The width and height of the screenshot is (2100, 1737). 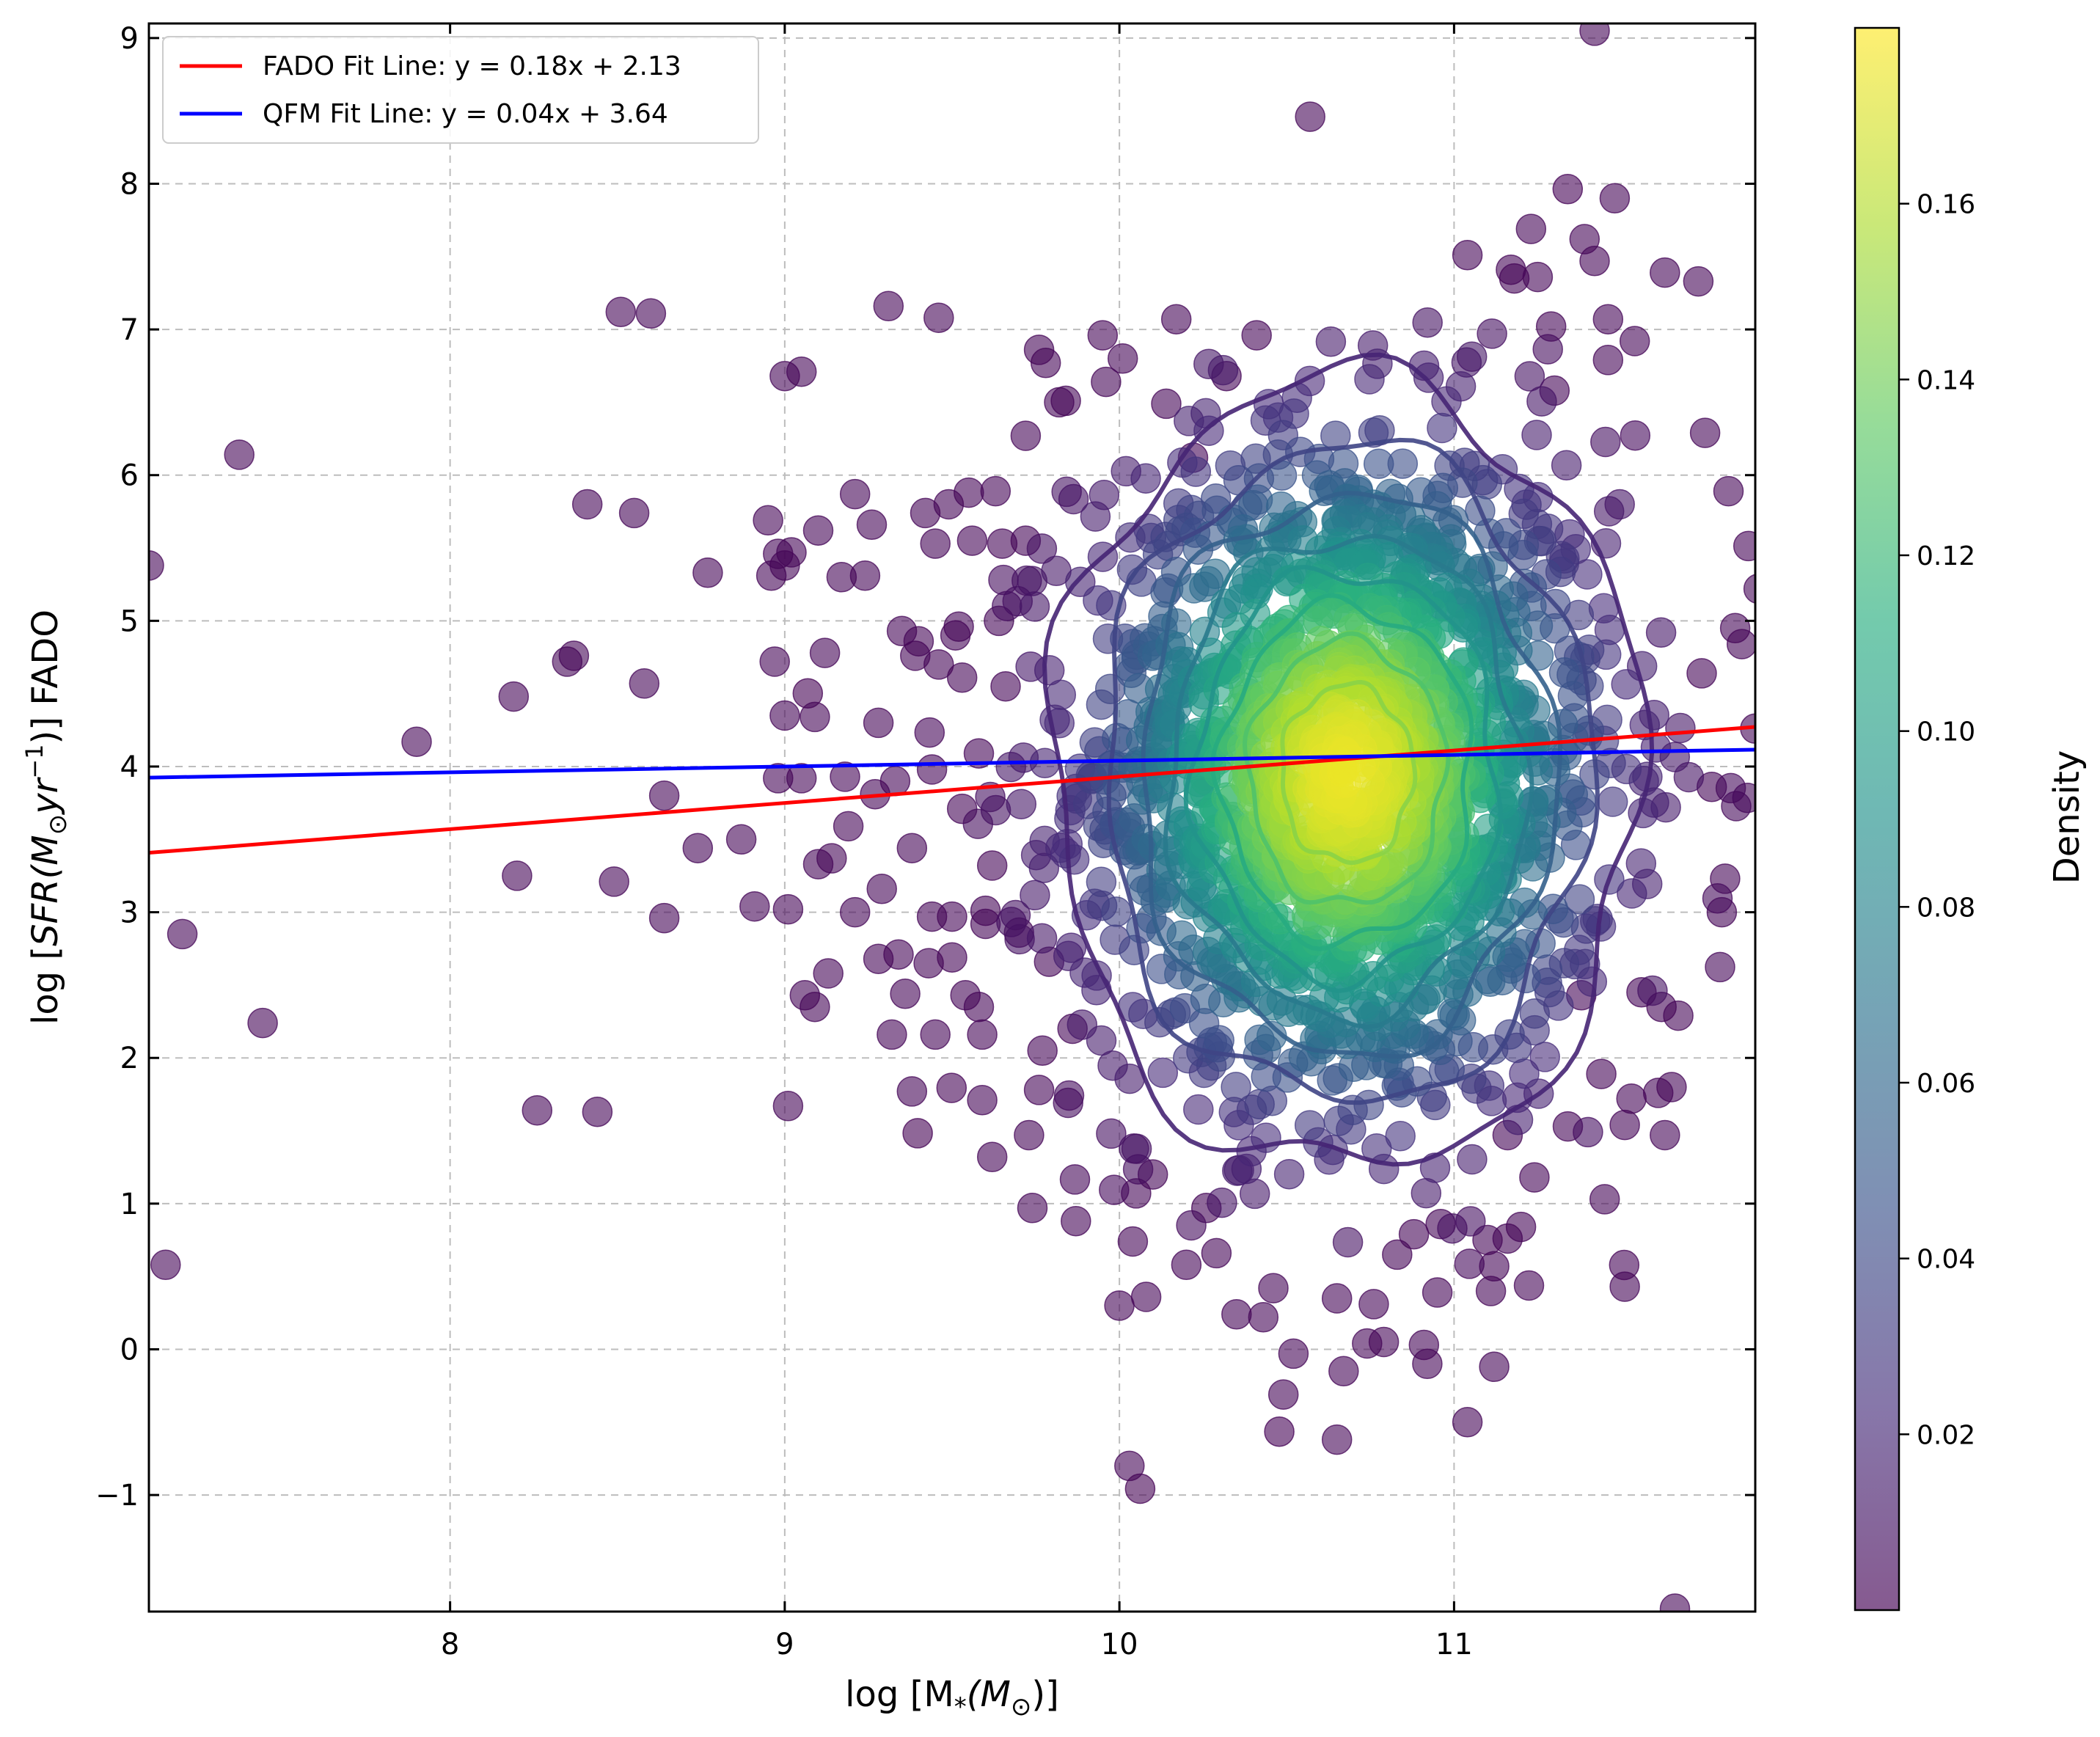 What do you see at coordinates (129, 621) in the screenshot?
I see `y-tick-label: 5` at bounding box center [129, 621].